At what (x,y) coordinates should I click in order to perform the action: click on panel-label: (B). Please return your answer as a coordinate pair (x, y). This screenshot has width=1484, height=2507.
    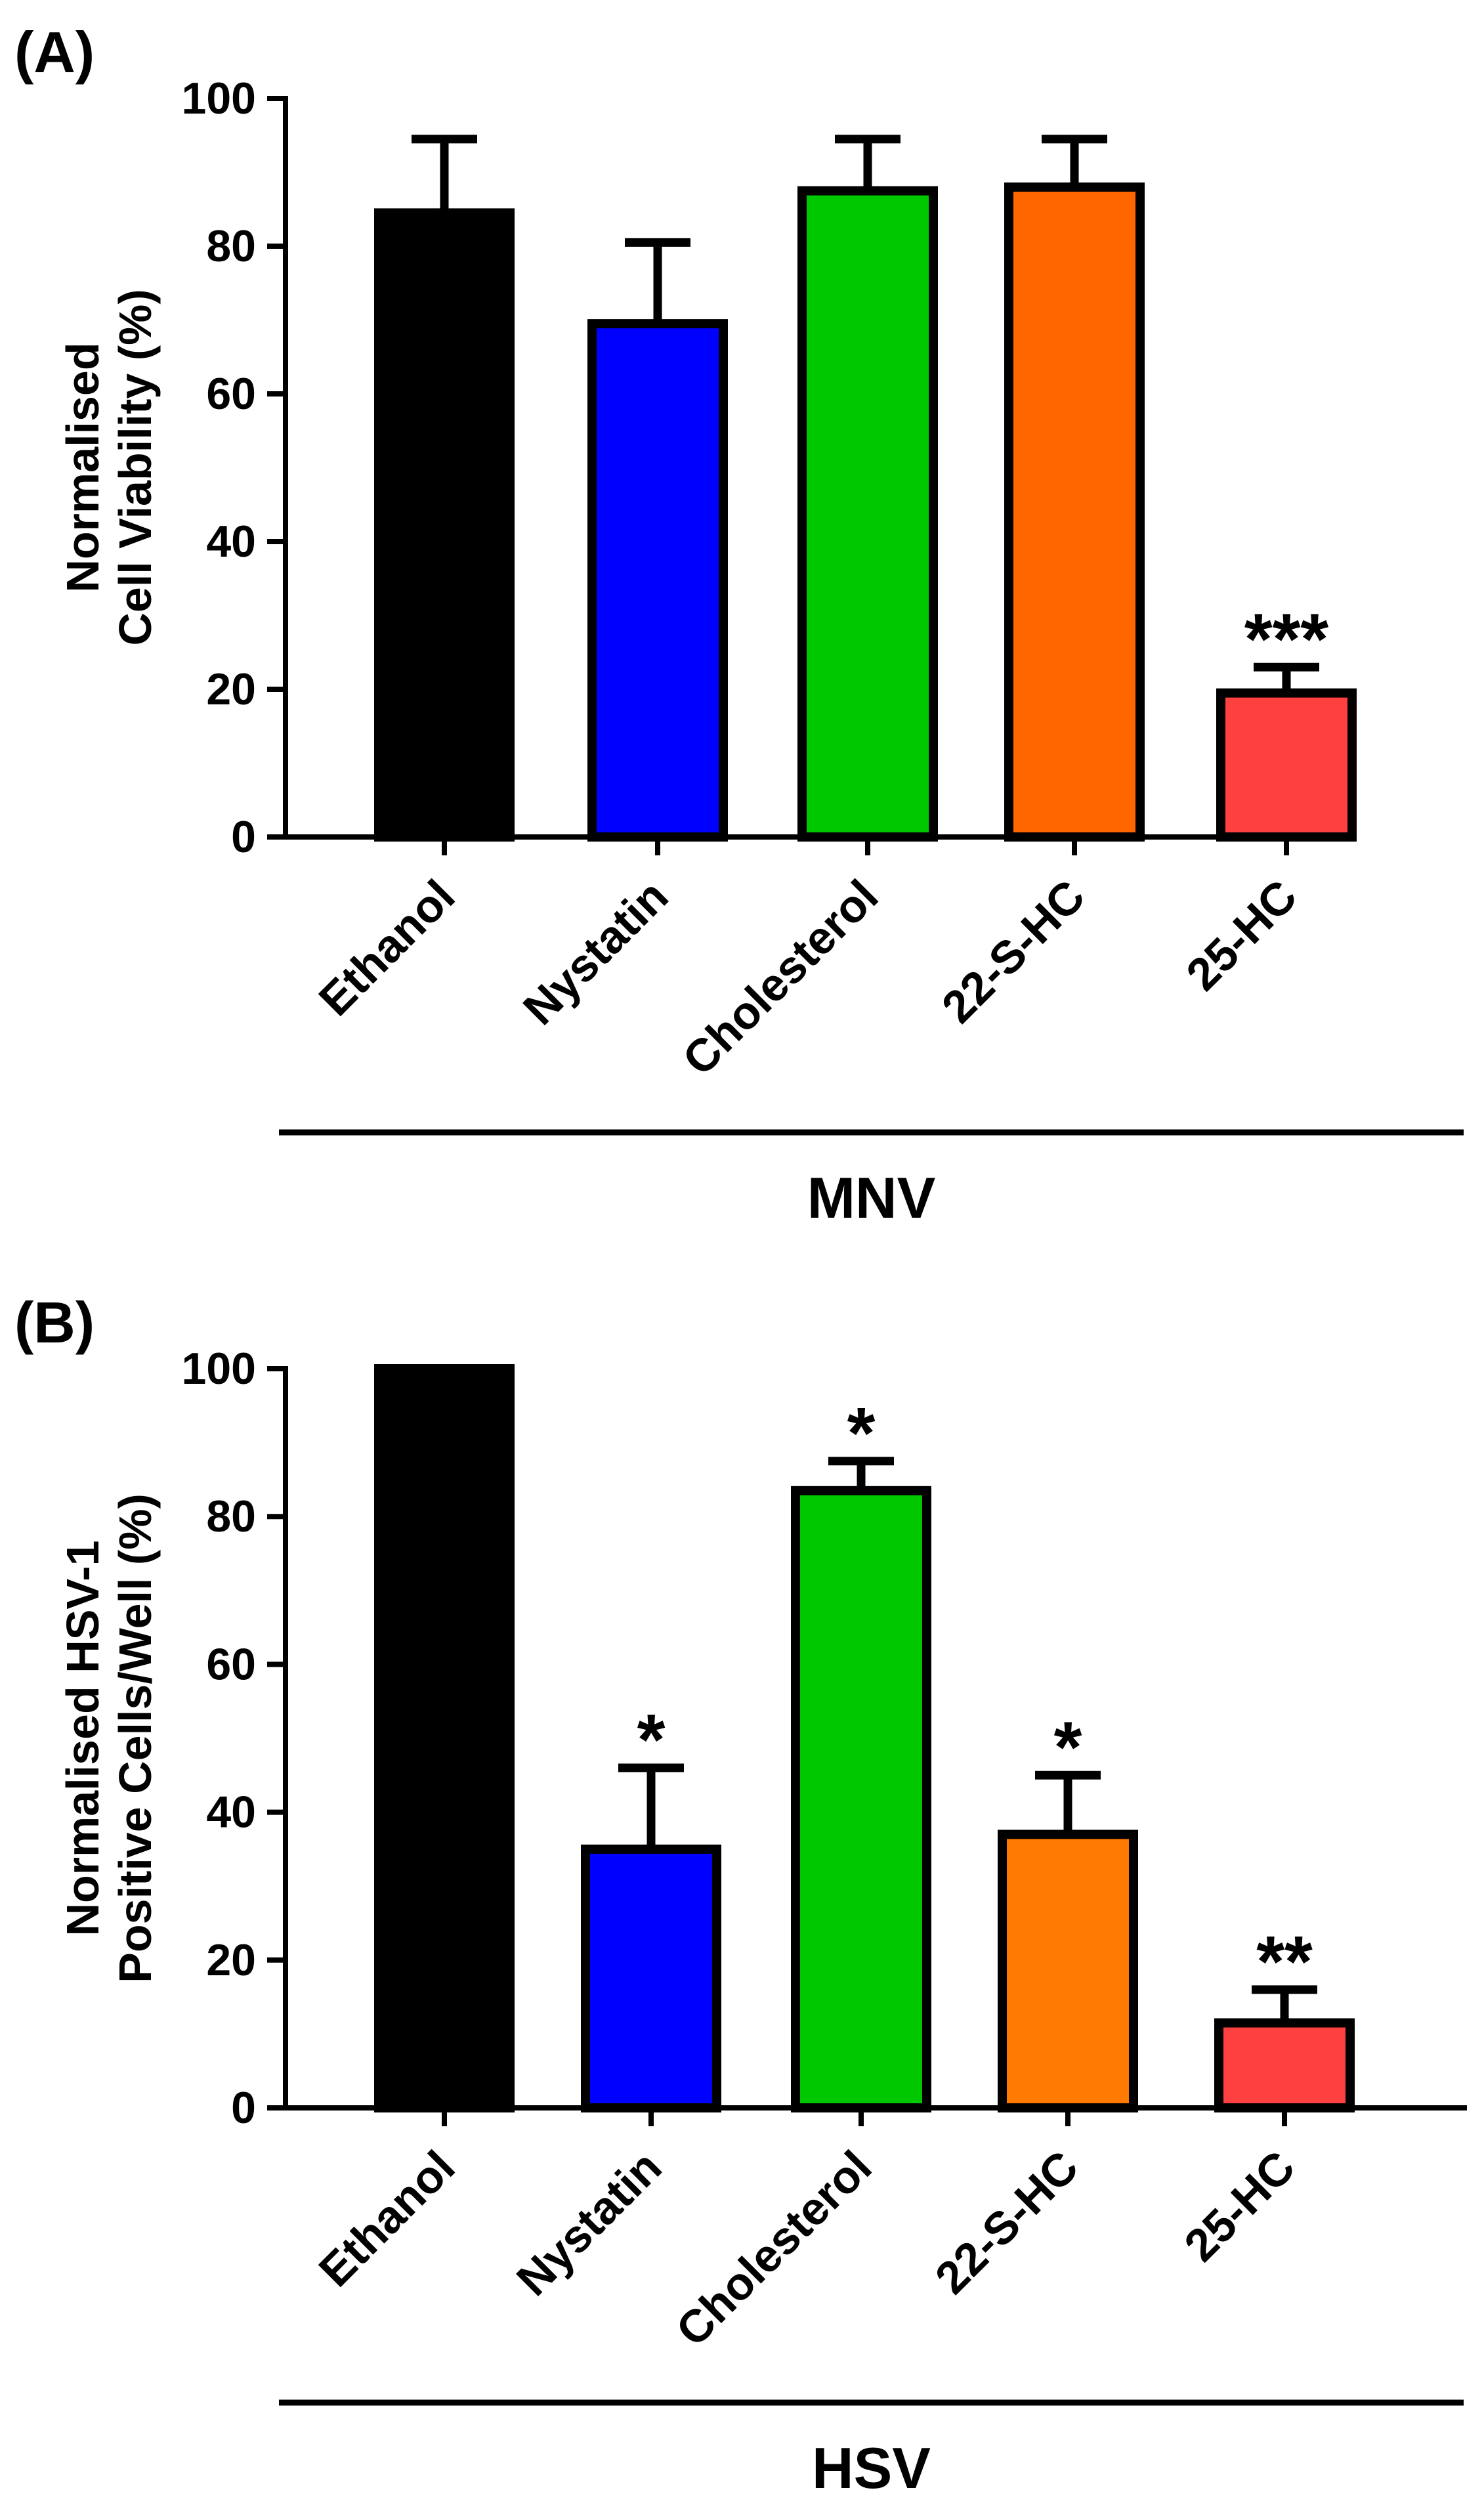
    Looking at the image, I should click on (54, 1322).